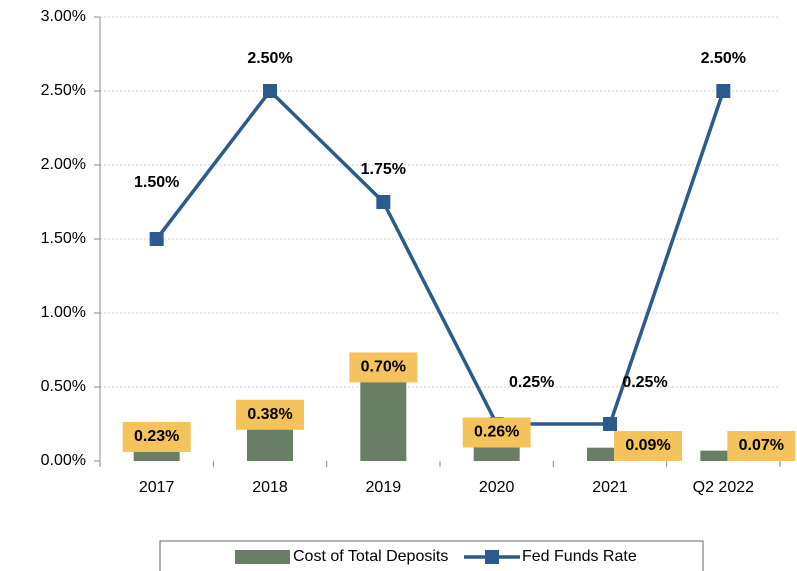  Describe the element at coordinates (270, 487) in the screenshot. I see `x-tick-label: 2018` at that location.